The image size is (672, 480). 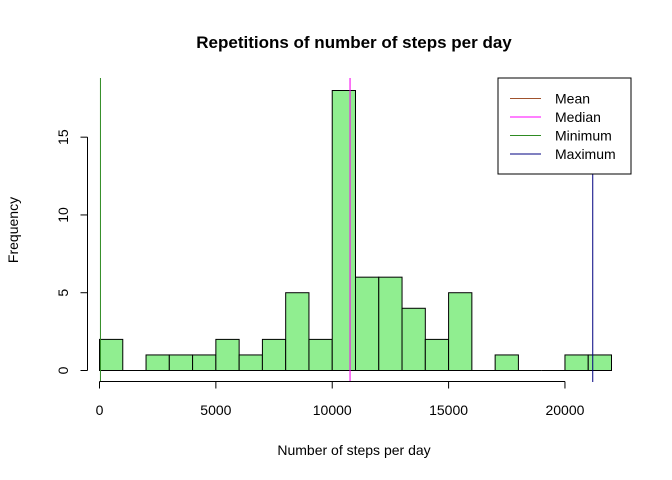 I want to click on y-axis: 0 5 10 15, so click(x=71, y=251).